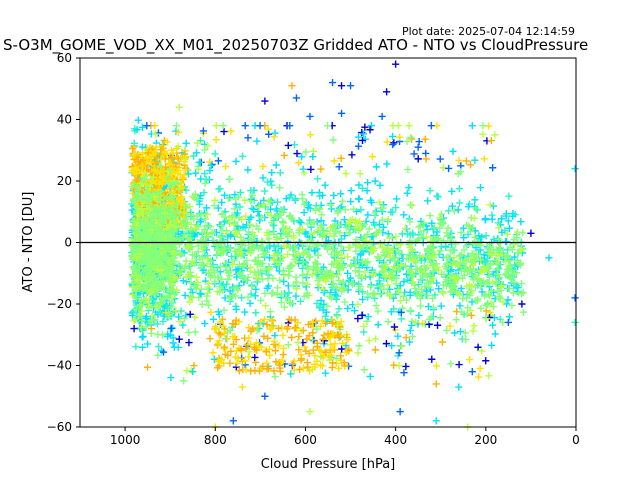 Image resolution: width=640 pixels, height=480 pixels. I want to click on y-tick-label: 60, so click(64, 58).